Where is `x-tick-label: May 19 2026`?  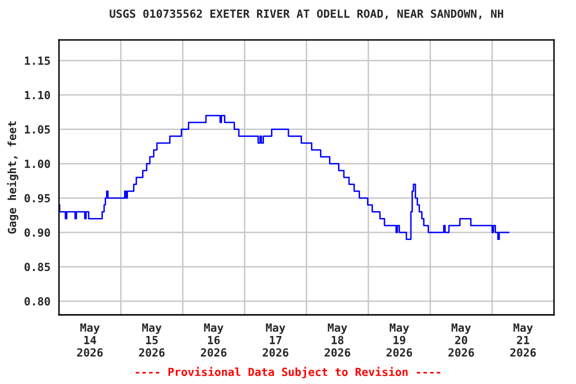
x-tick-label: May 19 2026 is located at coordinates (399, 340).